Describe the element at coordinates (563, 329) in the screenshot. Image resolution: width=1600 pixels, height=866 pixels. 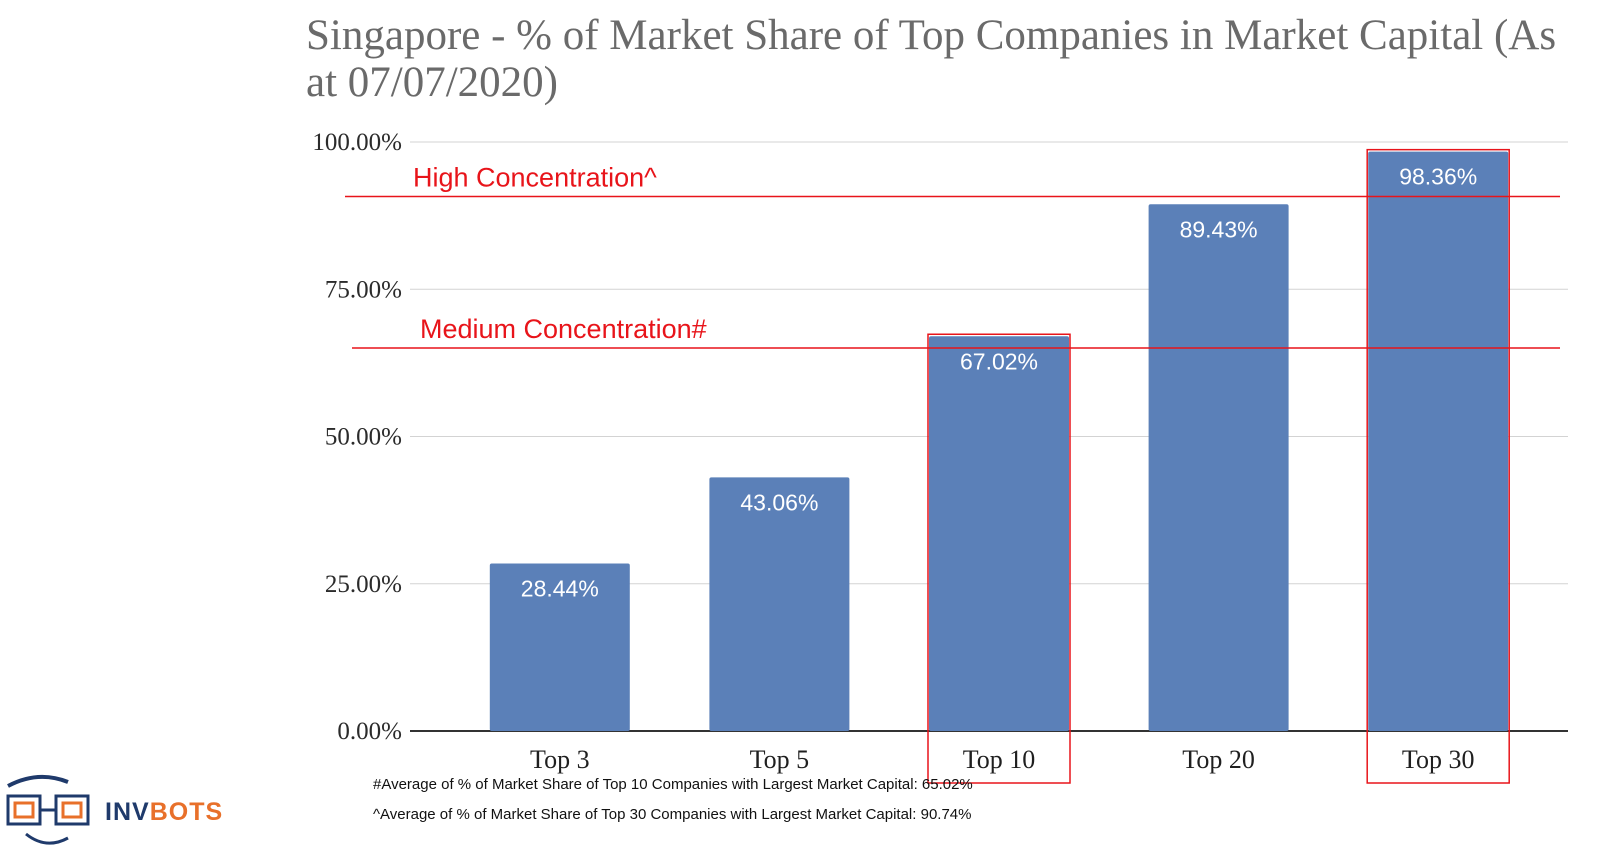
I see `reference-line-label: Medium Concentration#` at that location.